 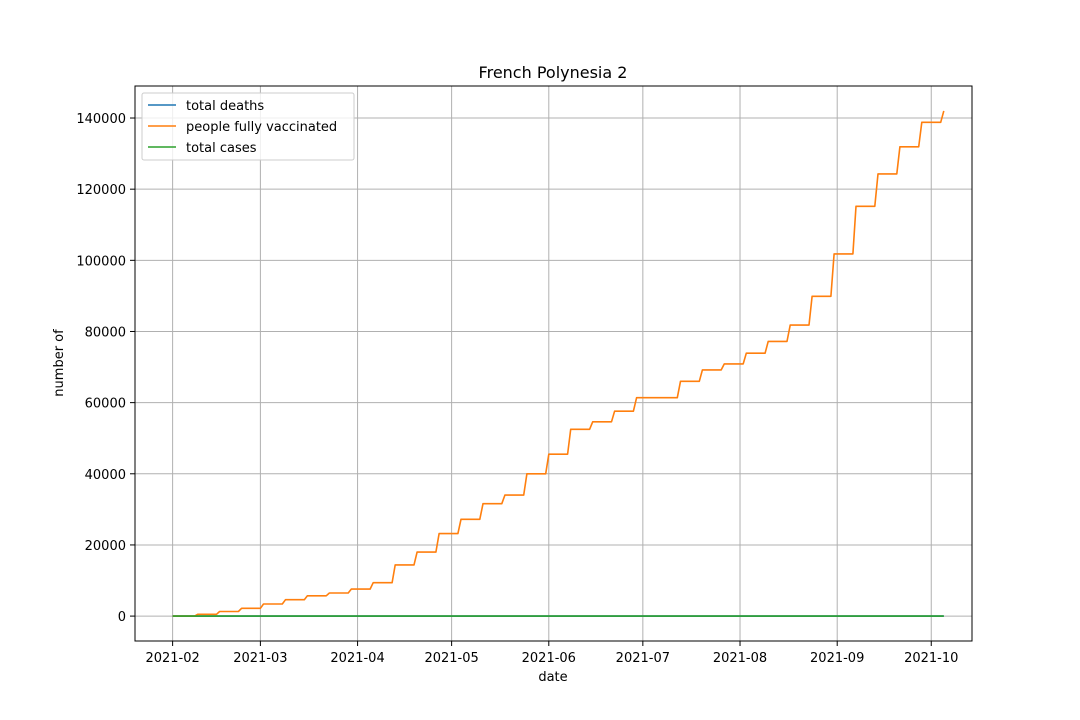 I want to click on x-tick-label: 2021-03, so click(x=260, y=658).